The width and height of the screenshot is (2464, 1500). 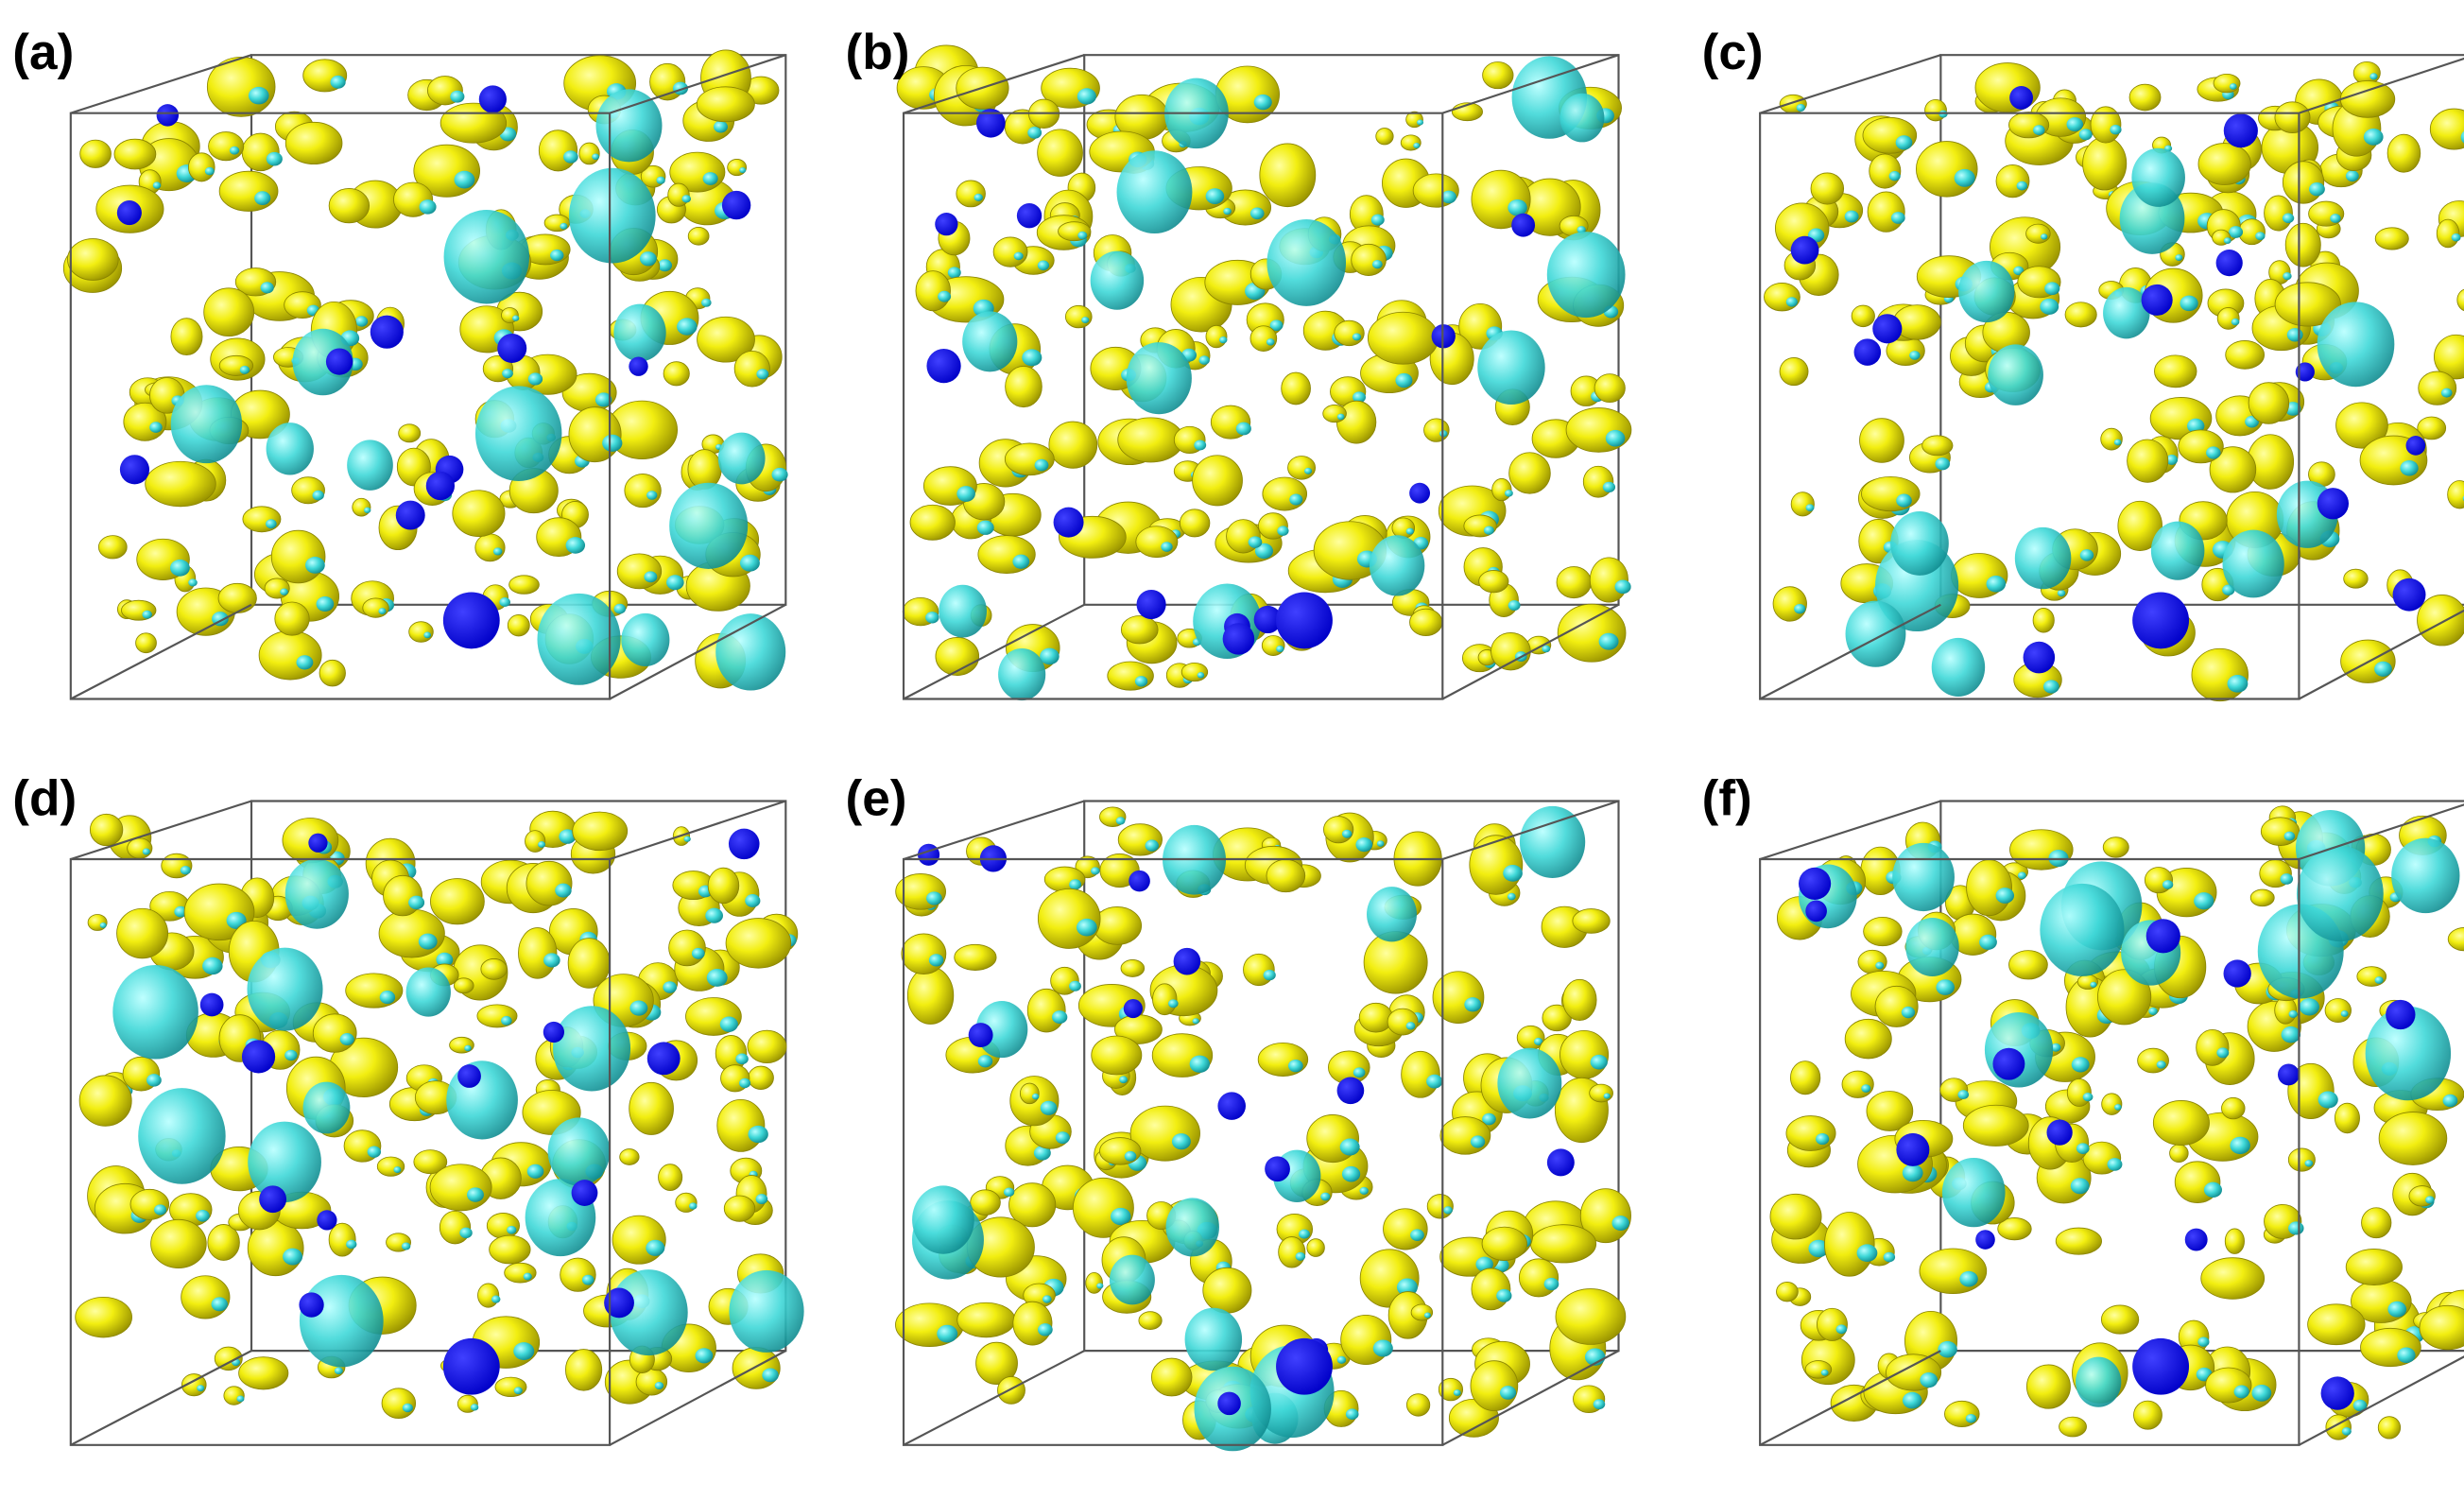 What do you see at coordinates (1238, 363) in the screenshot?
I see `panel: (b)` at bounding box center [1238, 363].